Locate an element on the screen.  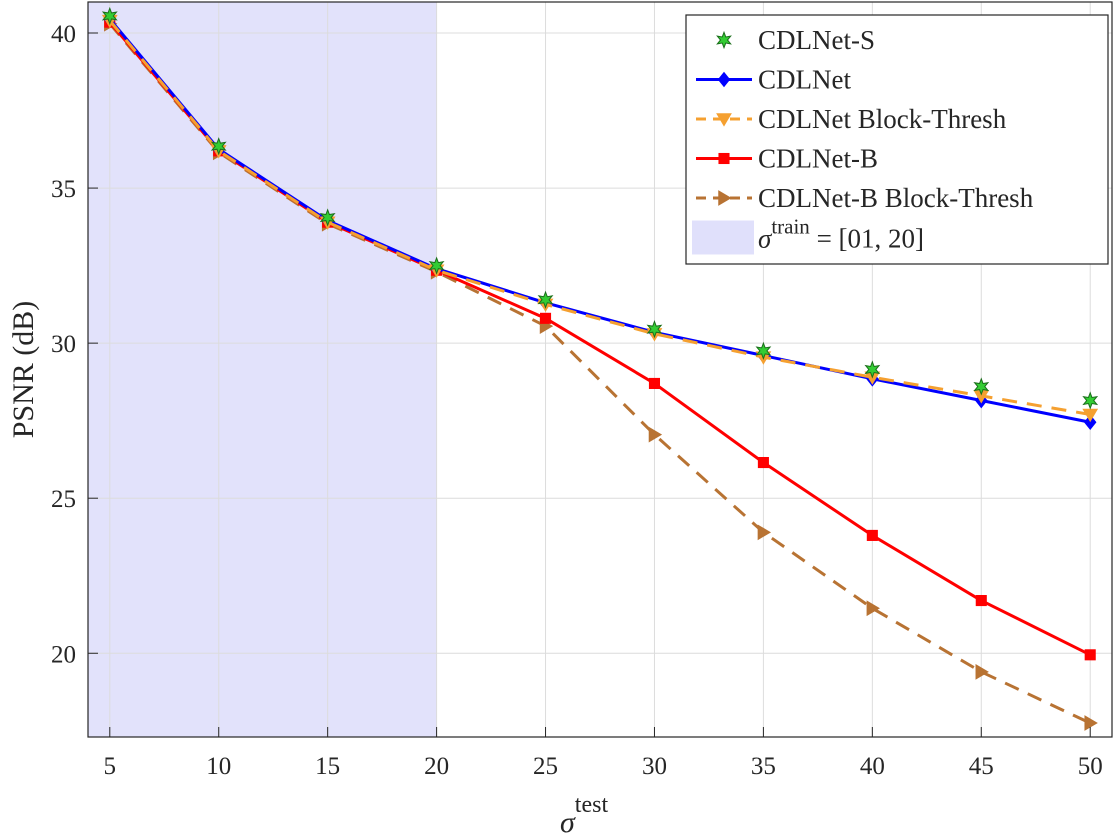
x-tick-label: 30 is located at coordinates (654, 766).